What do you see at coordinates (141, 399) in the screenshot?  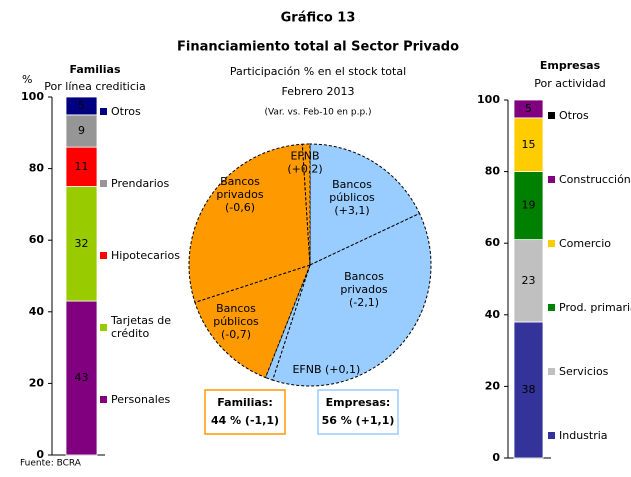 I see `legend-label: Personales` at bounding box center [141, 399].